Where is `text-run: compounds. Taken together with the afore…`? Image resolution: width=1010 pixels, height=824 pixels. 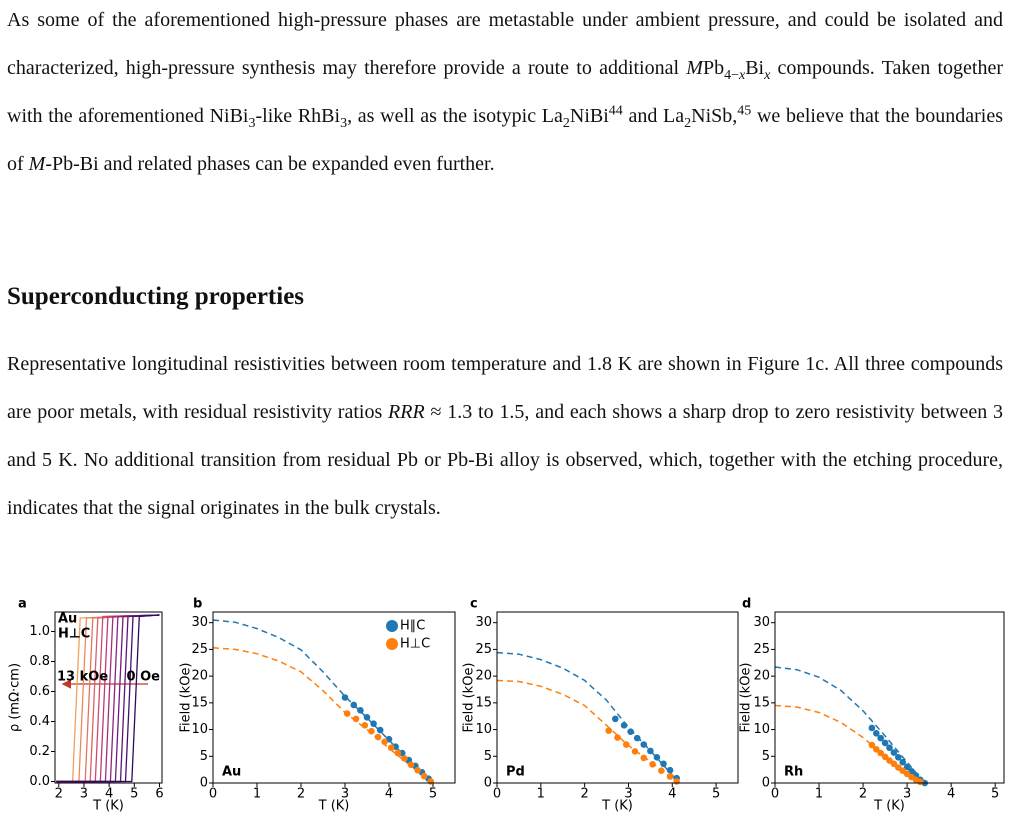 text-run: compounds. Taken together with the afore… is located at coordinates (505, 92).